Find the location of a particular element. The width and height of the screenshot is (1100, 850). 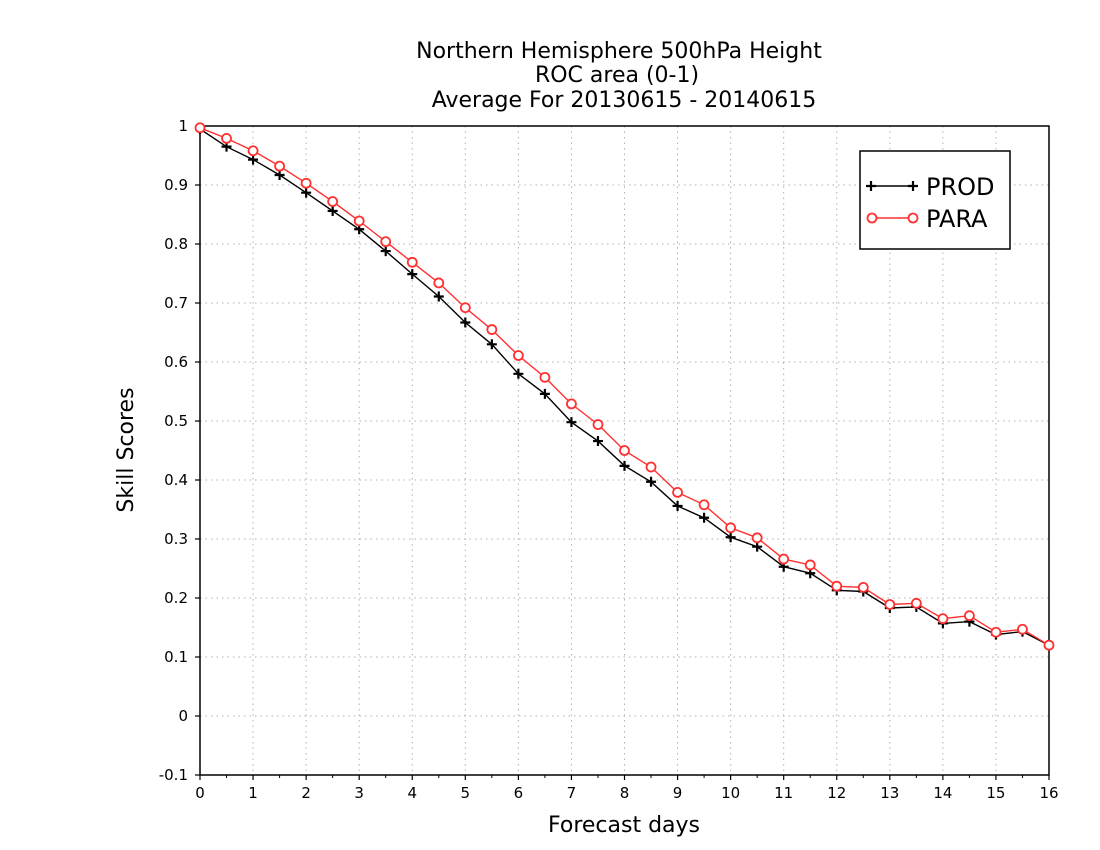

y-tick-label: 1 is located at coordinates (183, 126).